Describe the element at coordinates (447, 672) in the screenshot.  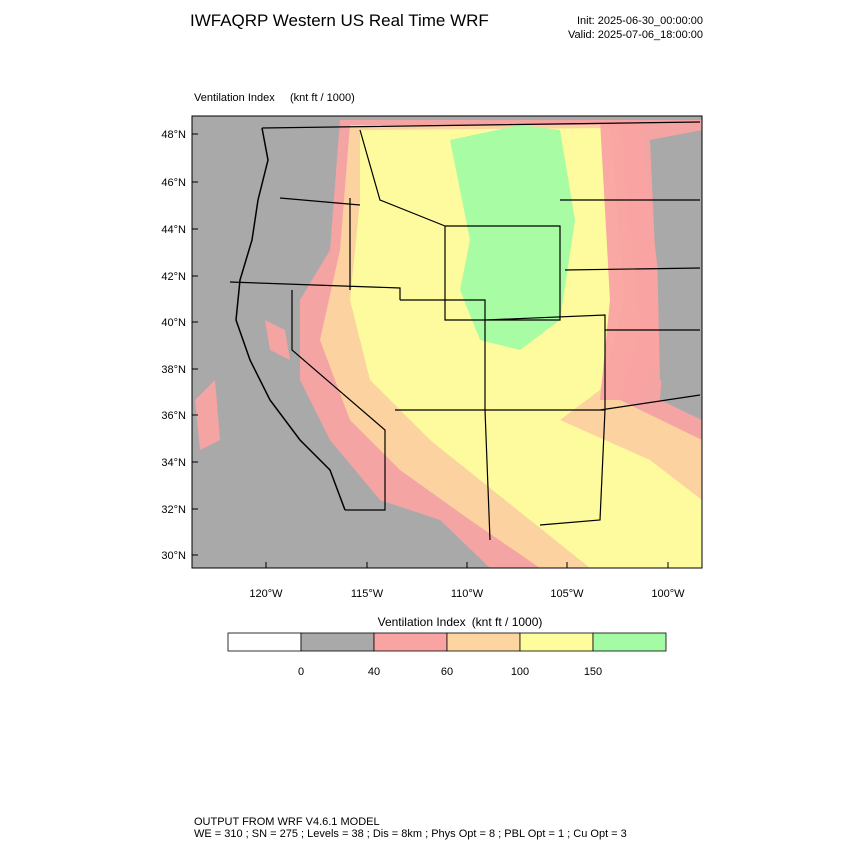
I see `colorbar-label: 60` at that location.